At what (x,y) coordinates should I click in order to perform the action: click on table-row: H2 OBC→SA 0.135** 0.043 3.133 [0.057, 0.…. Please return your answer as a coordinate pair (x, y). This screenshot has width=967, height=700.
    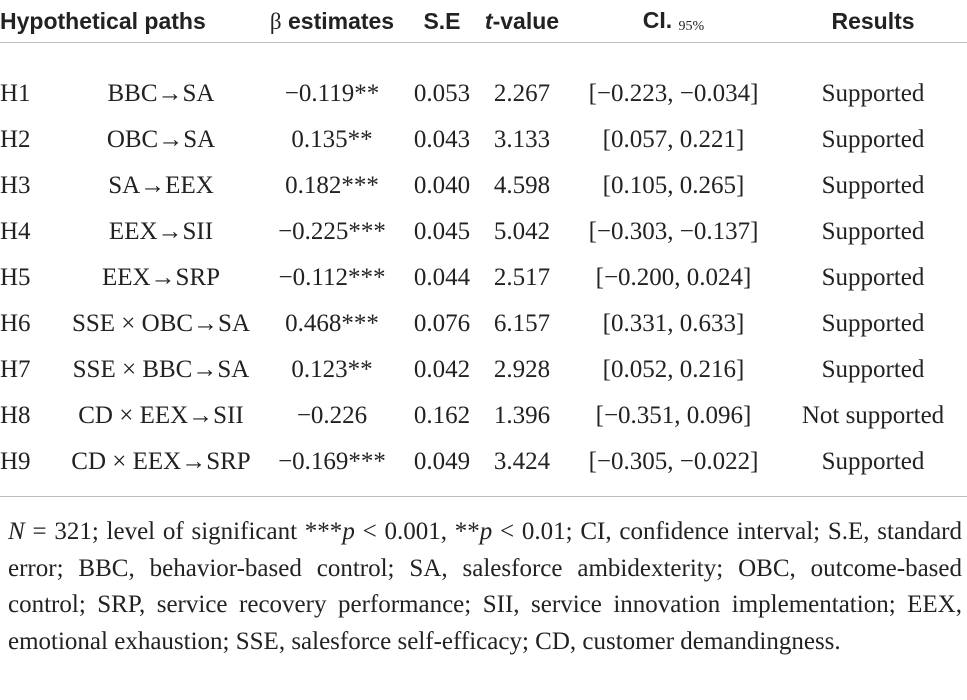
    Looking at the image, I should click on (483, 140).